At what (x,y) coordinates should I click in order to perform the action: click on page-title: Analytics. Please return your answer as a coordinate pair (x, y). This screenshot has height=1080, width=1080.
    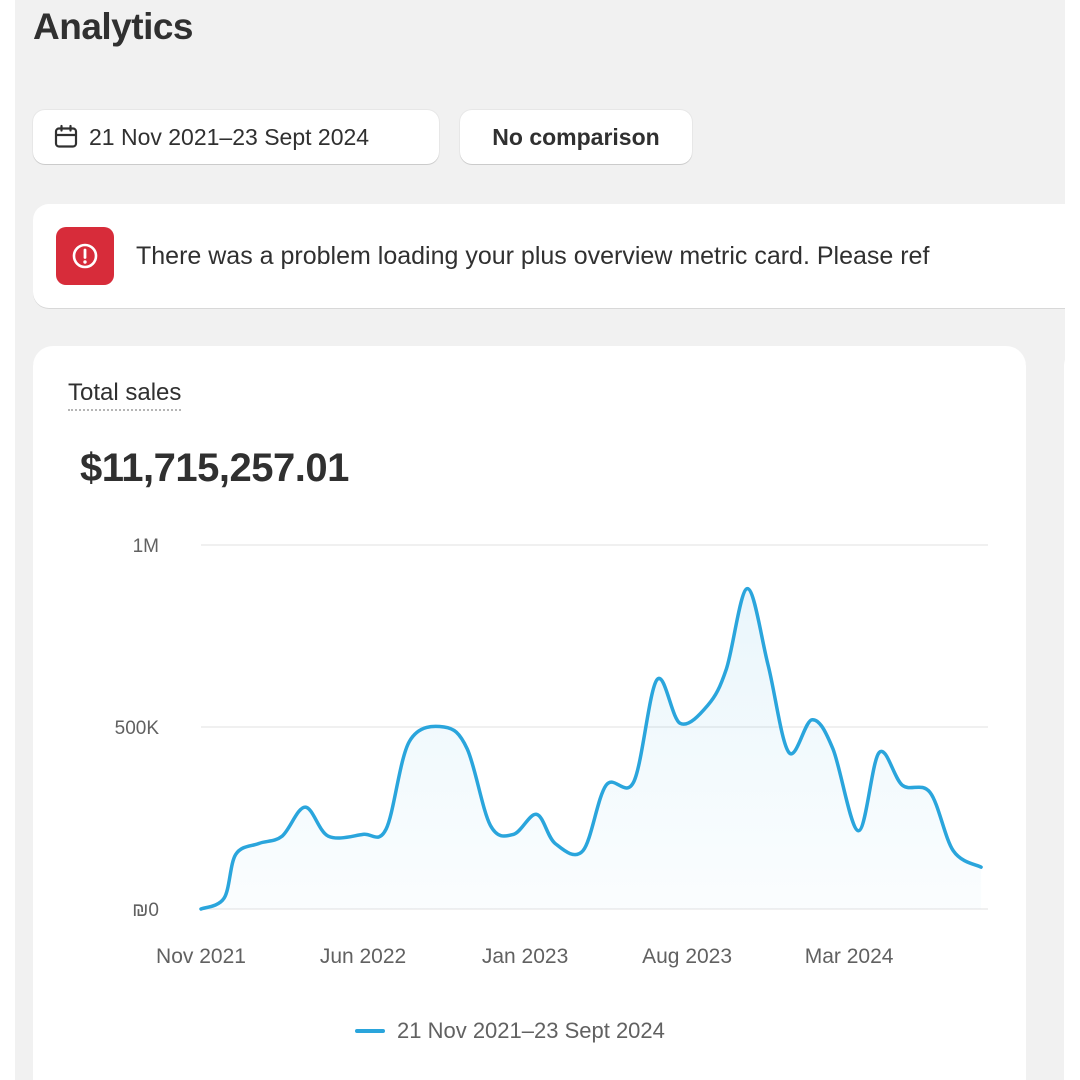
    Looking at the image, I should click on (113, 26).